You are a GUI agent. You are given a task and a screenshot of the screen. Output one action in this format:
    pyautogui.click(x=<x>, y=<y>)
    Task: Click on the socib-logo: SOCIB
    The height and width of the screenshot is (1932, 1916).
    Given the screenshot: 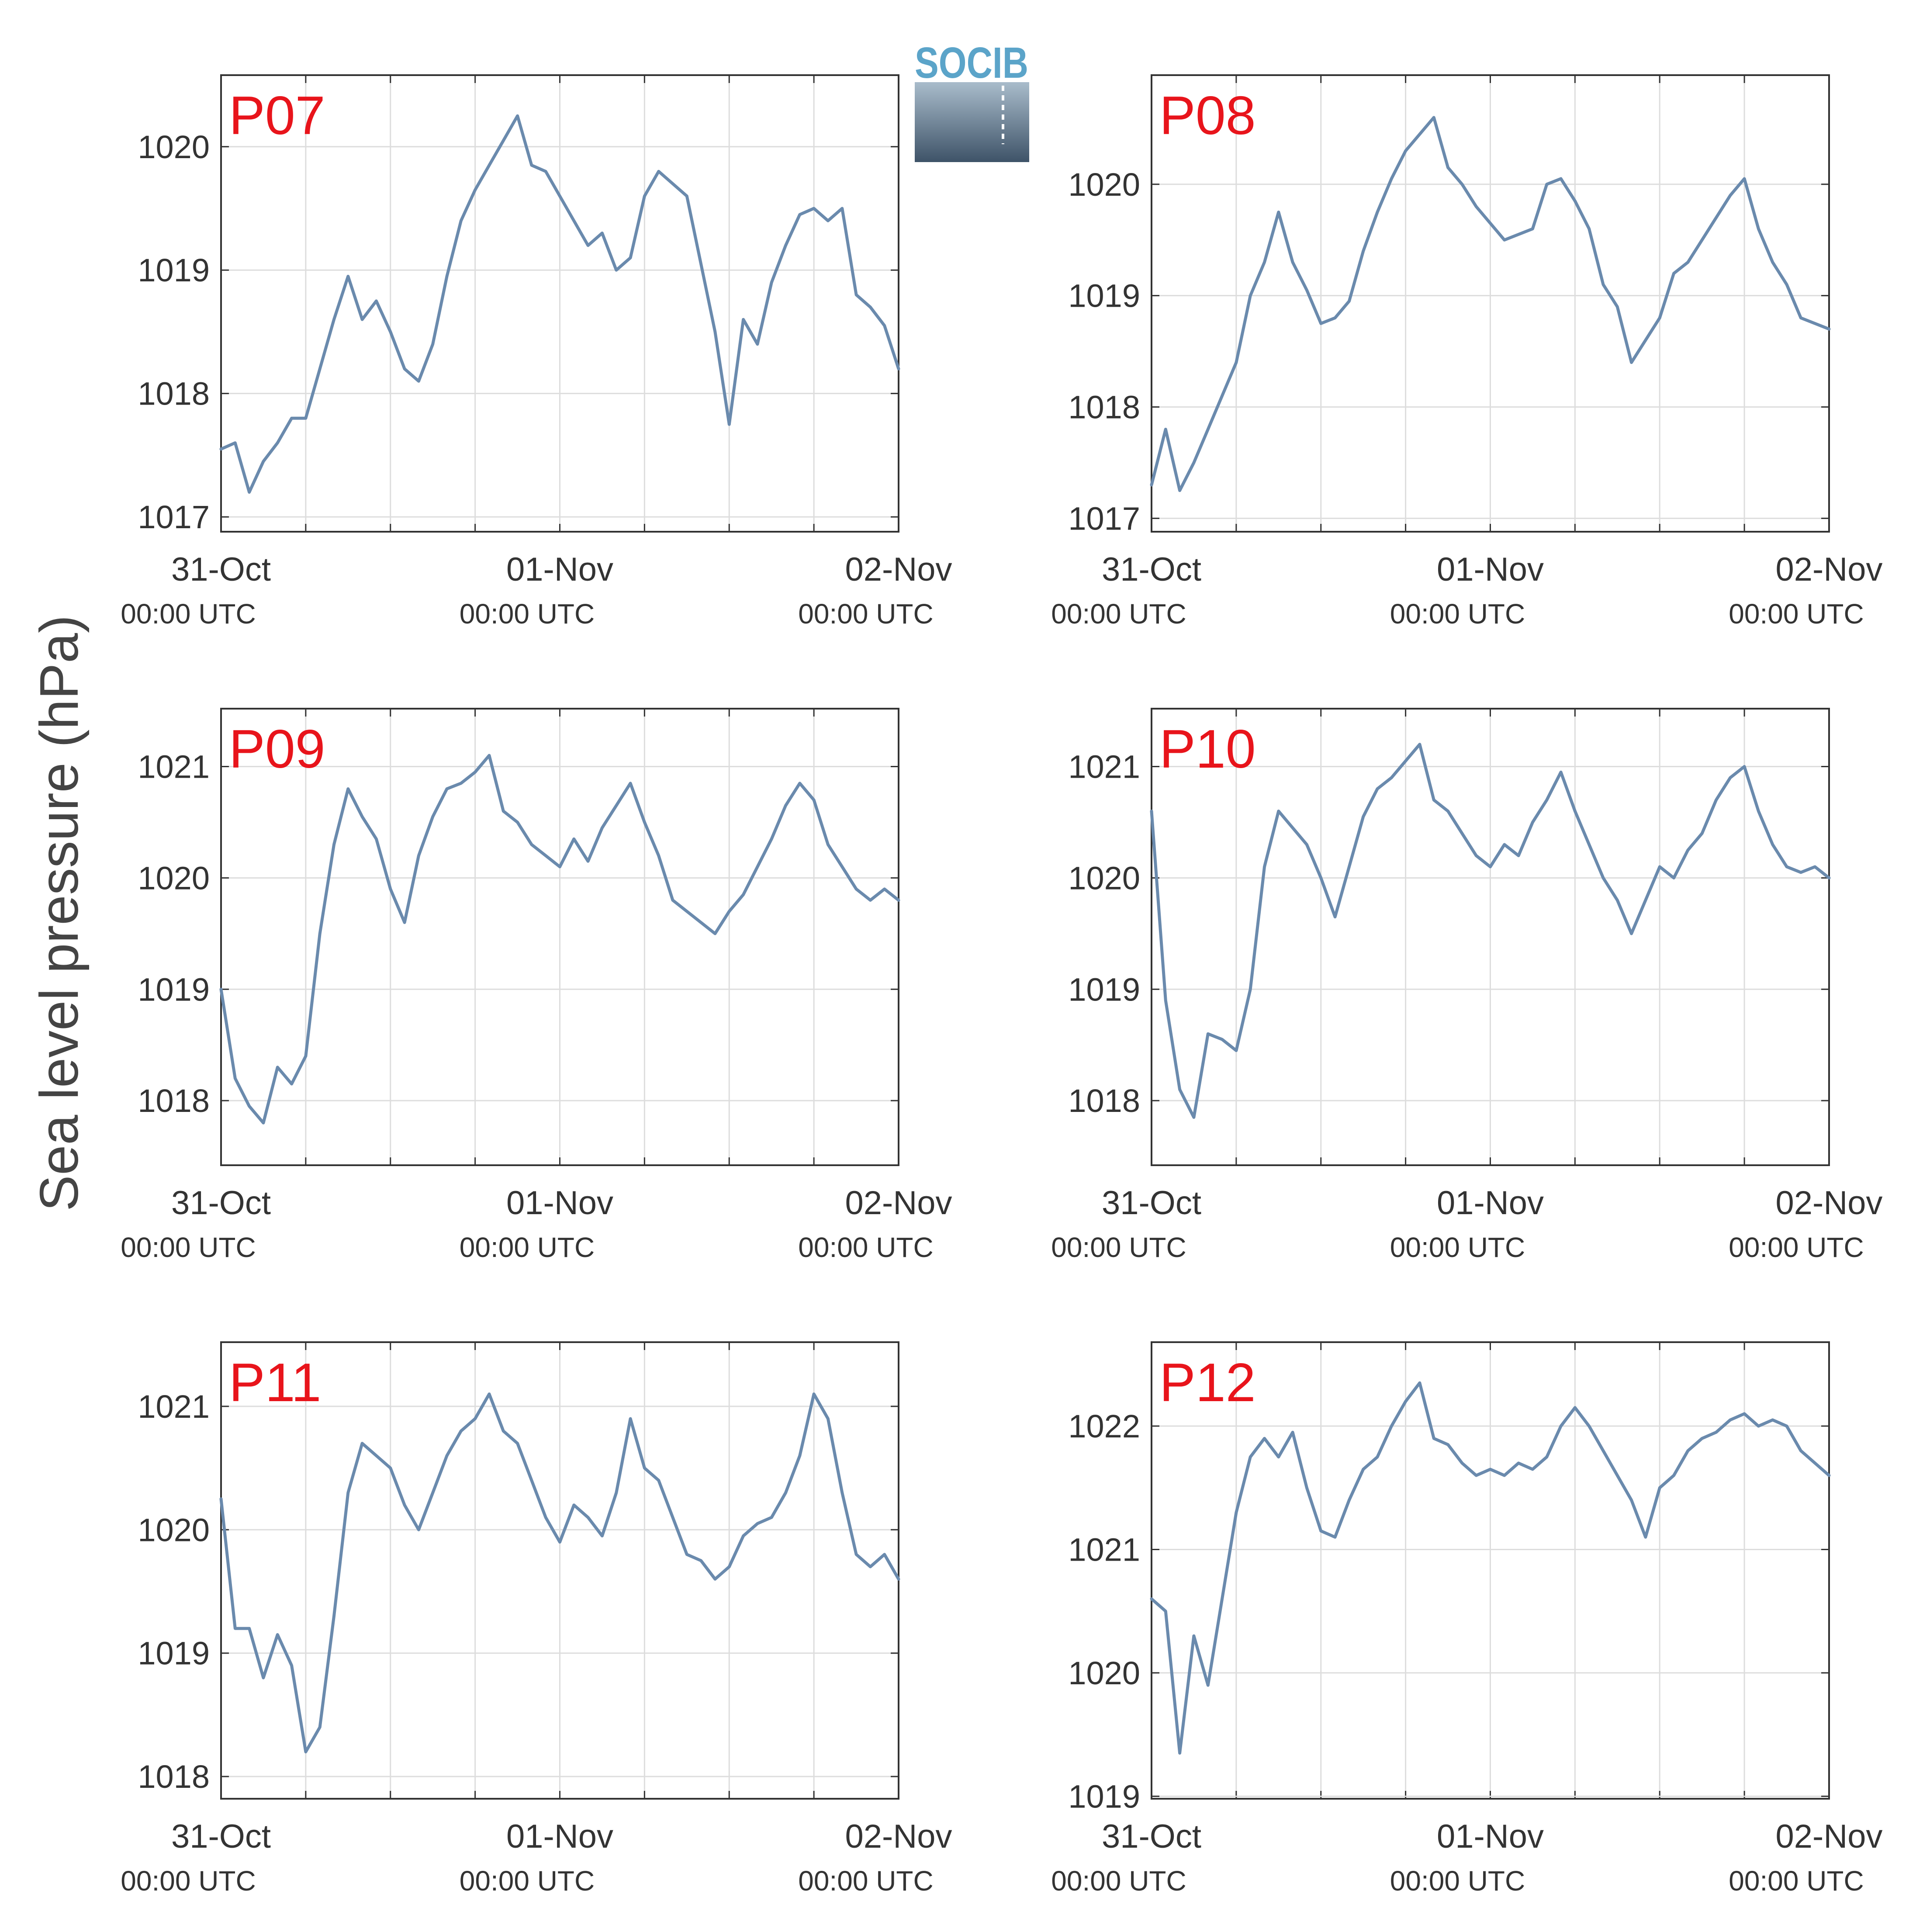 What is the action you would take?
    pyautogui.click(x=972, y=100)
    